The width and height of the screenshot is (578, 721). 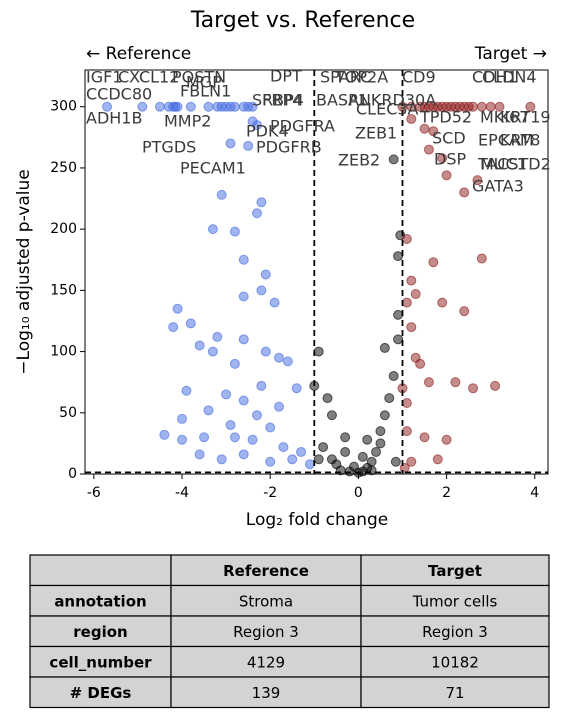 I want to click on gene-label: EPCAM, so click(x=506, y=140).